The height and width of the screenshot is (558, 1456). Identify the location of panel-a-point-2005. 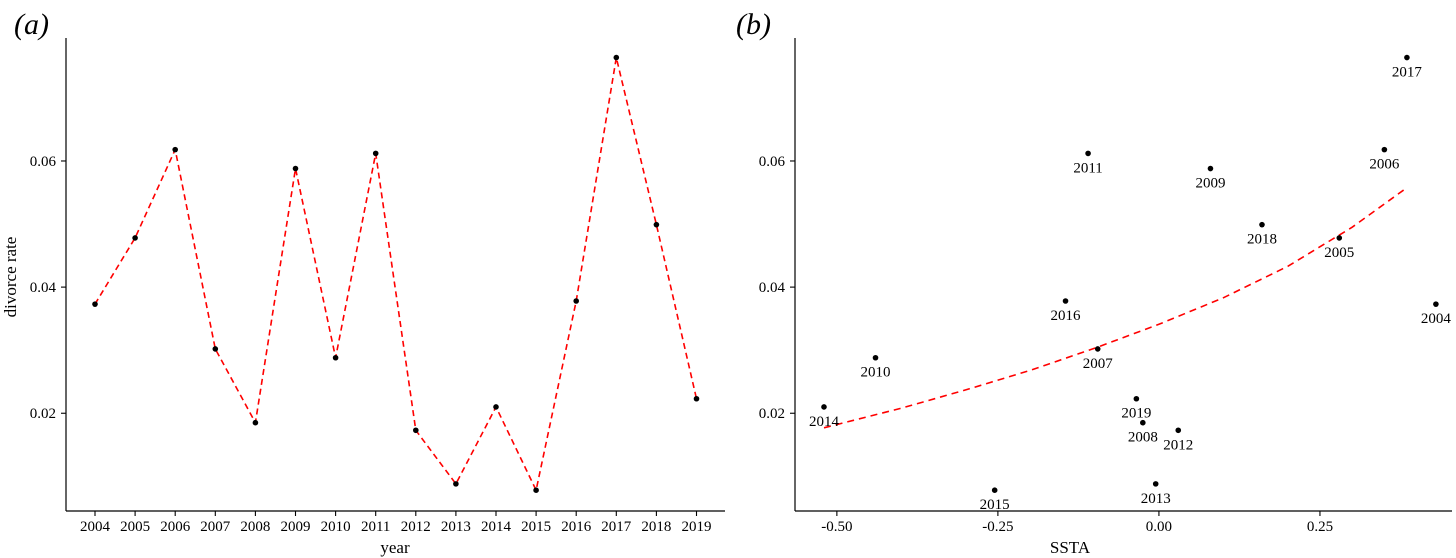
(135, 238).